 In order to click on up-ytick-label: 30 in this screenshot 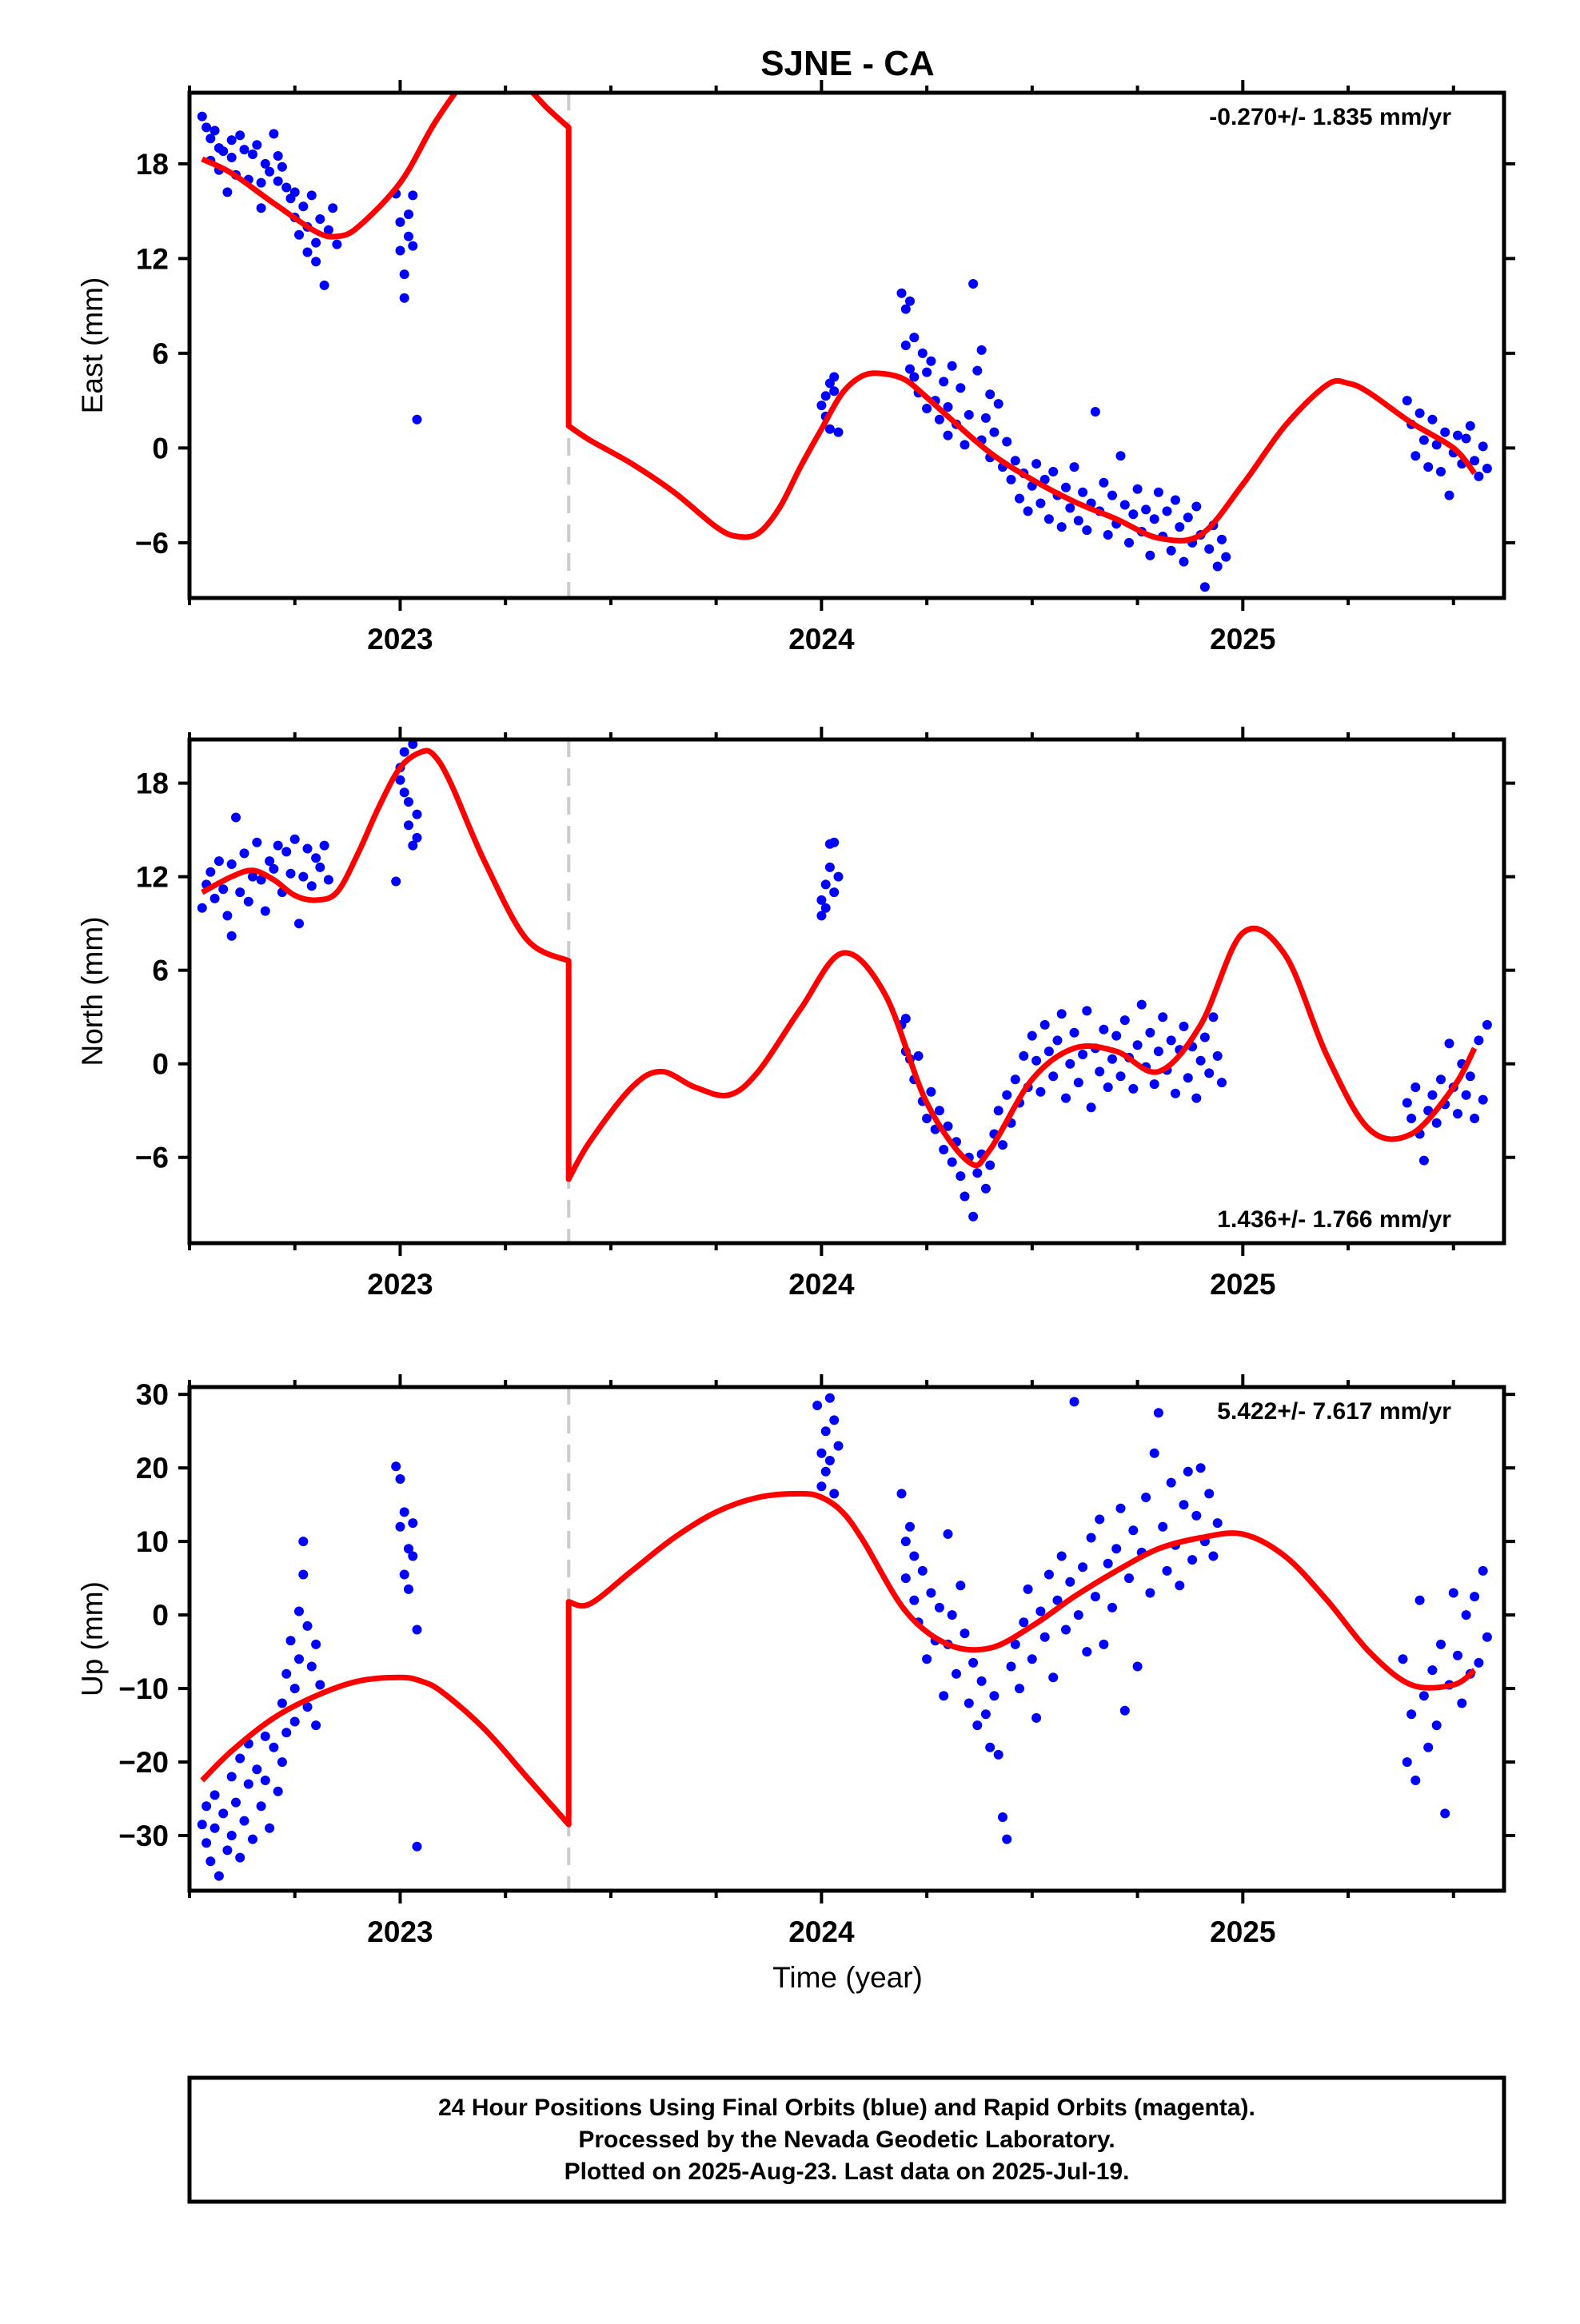, I will do `click(152, 1395)`.